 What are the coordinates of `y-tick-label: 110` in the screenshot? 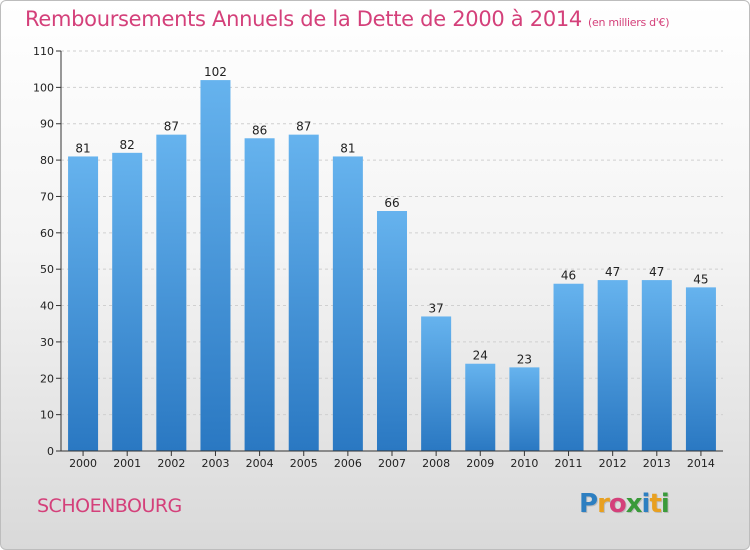 It's located at (43, 51).